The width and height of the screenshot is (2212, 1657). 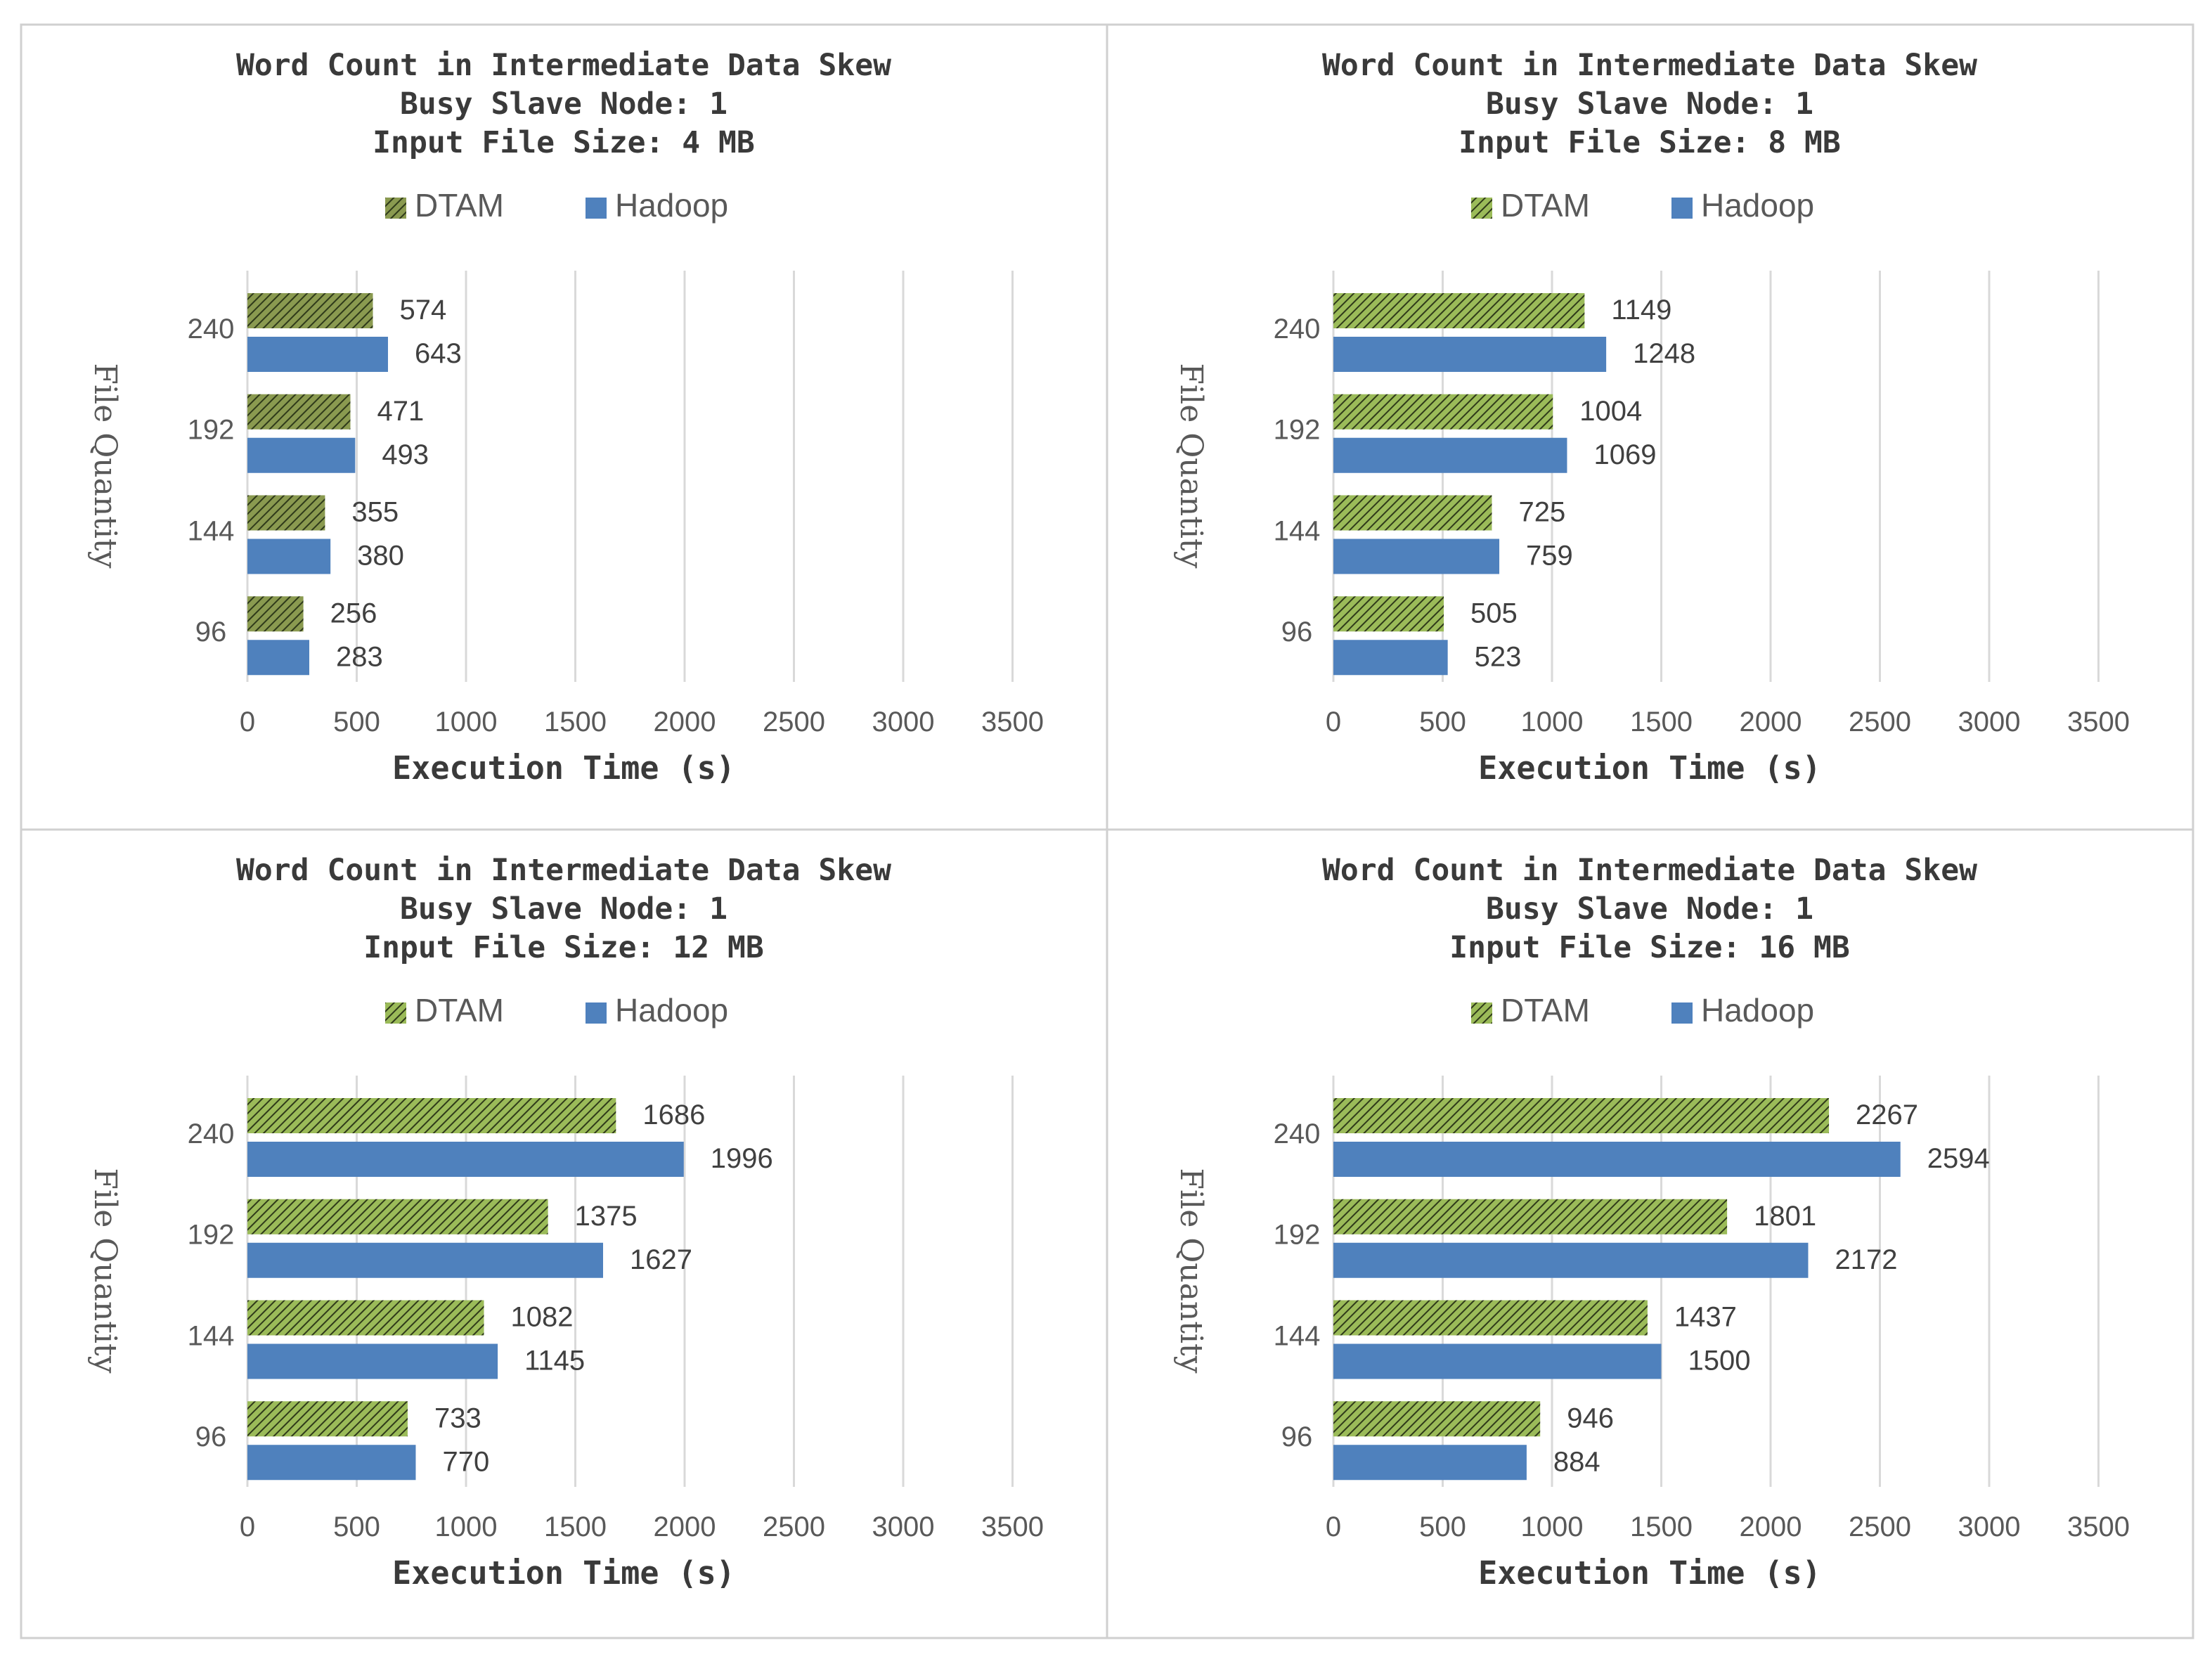 I want to click on category-label-144: 144, so click(x=1297, y=530).